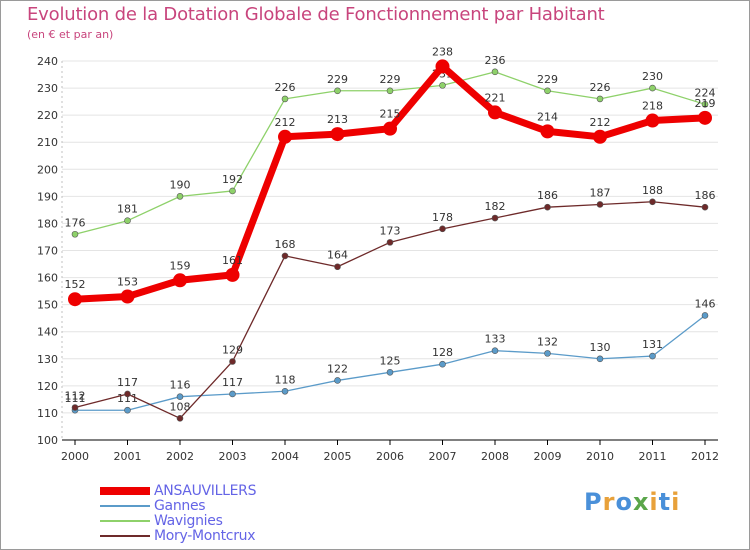 This screenshot has height=550, width=750. Describe the element at coordinates (442, 217) in the screenshot. I see `data-label: 178` at that location.